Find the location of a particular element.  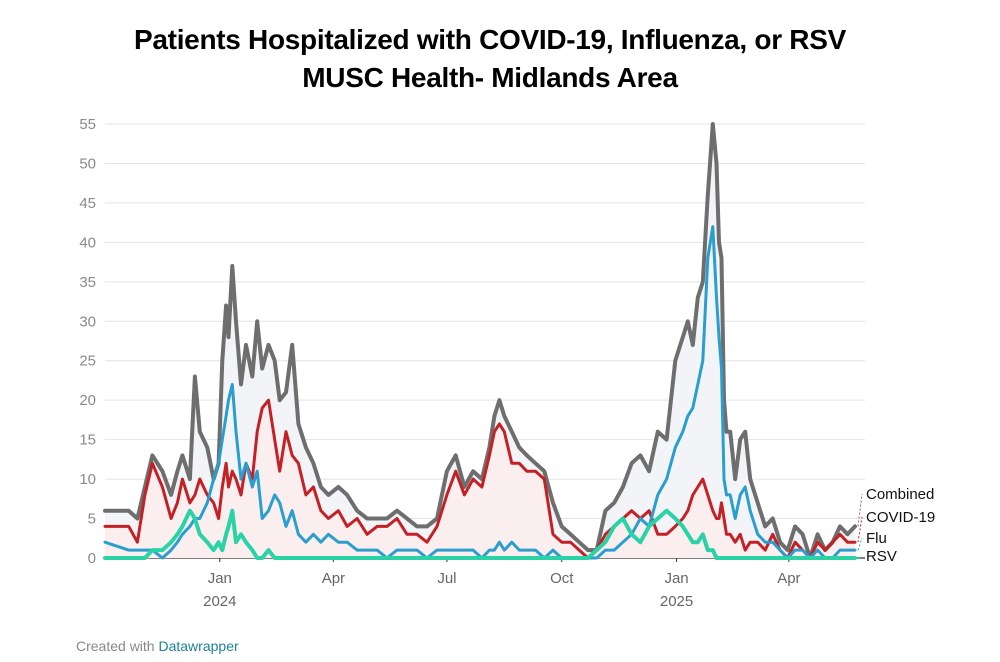

footer-credit: Created with Datawrapper is located at coordinates (157, 646).